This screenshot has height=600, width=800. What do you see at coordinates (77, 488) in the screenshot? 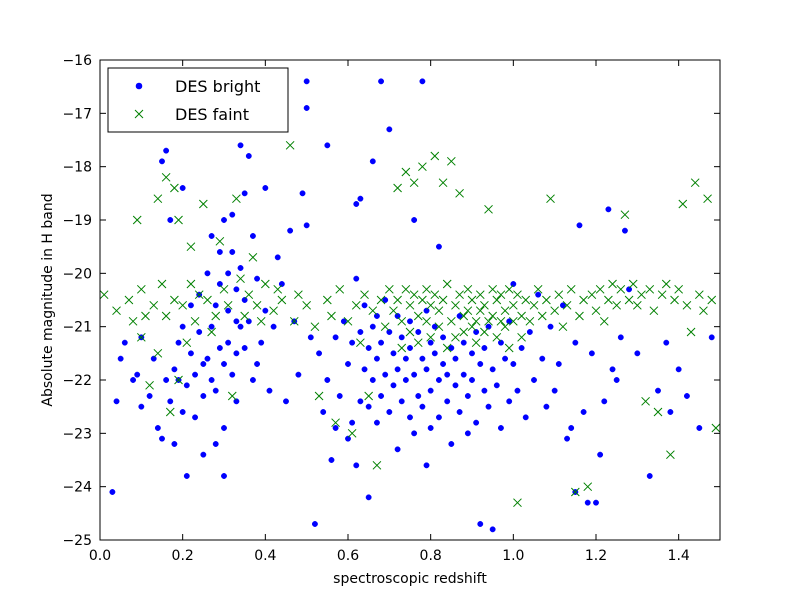
I see `y-tick-label: −24` at bounding box center [77, 488].